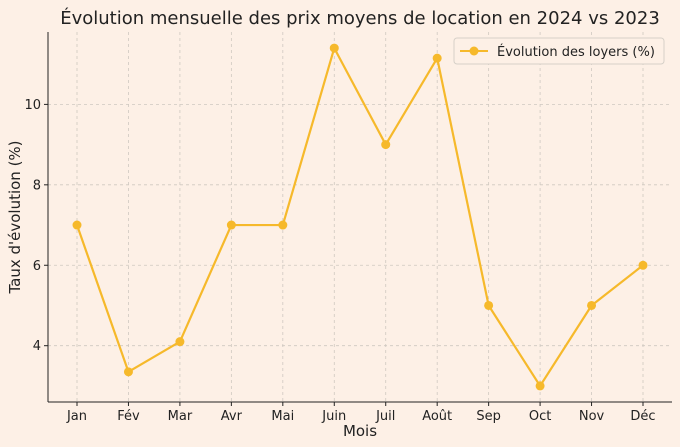 Image resolution: width=680 pixels, height=447 pixels. Describe the element at coordinates (360, 431) in the screenshot. I see `x-axis-label: Mois` at that location.